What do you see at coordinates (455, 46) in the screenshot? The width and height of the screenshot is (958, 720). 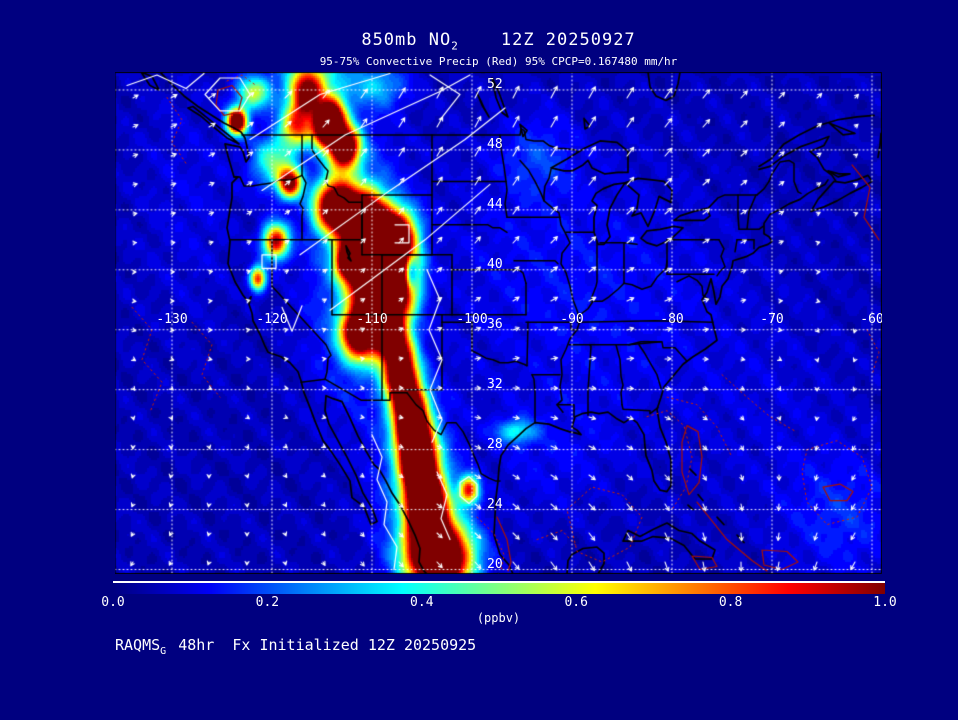 I see `title-variable-subscript: 2` at bounding box center [455, 46].